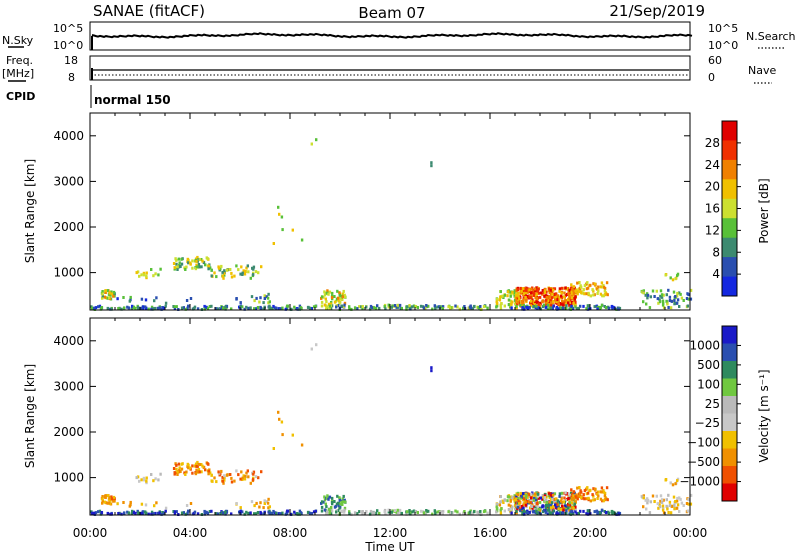 Image resolution: width=800 pixels, height=554 pixels. Describe the element at coordinates (19, 60) in the screenshot. I see `freq-left-label-1: Freq.` at that location.